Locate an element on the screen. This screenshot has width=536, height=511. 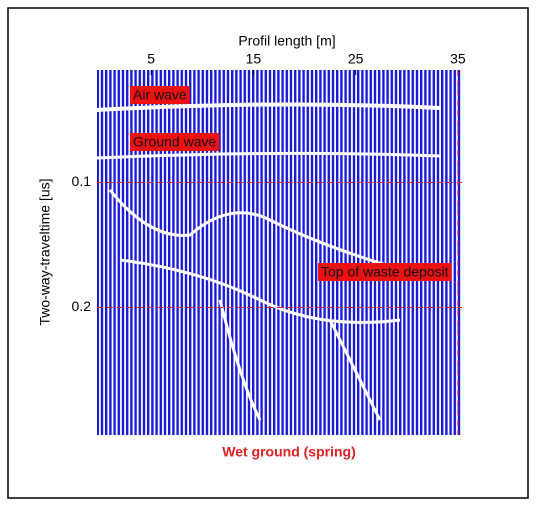
x-tick-label: 35 is located at coordinates (458, 59).